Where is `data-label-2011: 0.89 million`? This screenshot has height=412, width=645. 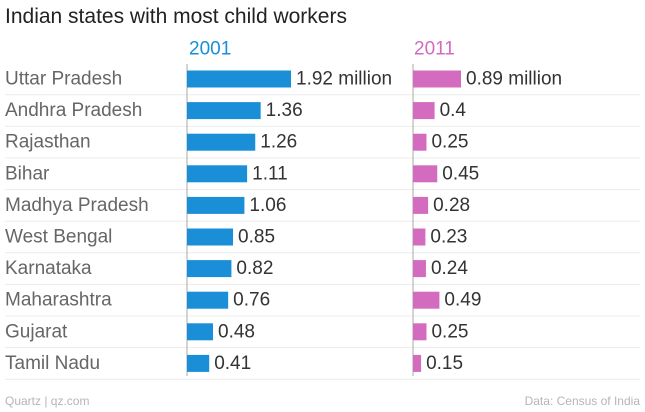
data-label-2011: 0.89 million is located at coordinates (514, 79).